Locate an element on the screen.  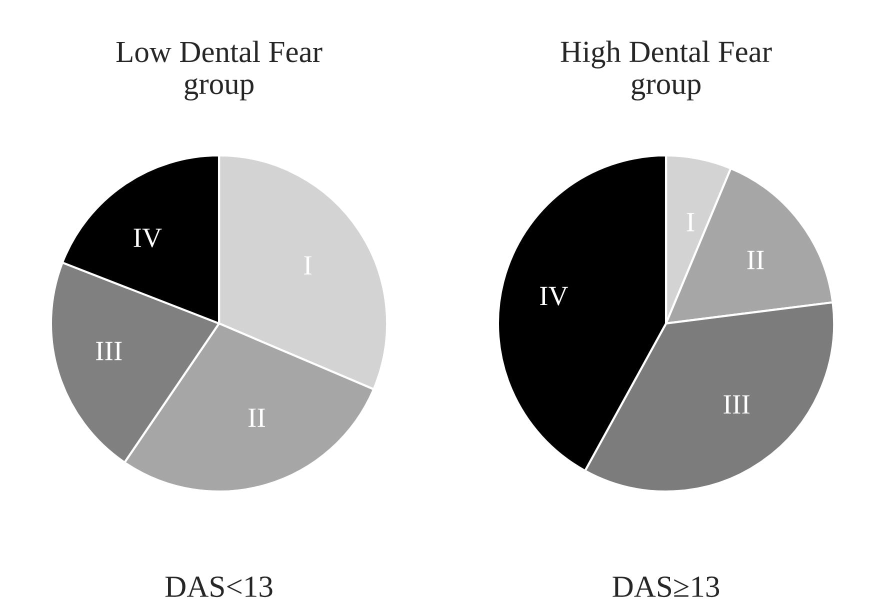
chart-title: High Dental Fear group is located at coordinates (666, 70).